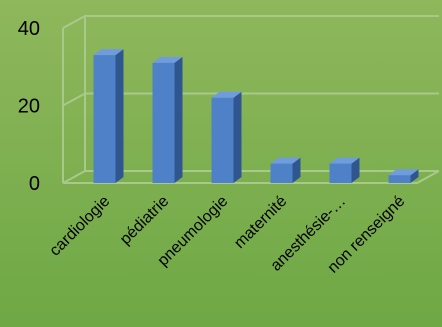  I want to click on x-tick-label: maternité, so click(260, 222).